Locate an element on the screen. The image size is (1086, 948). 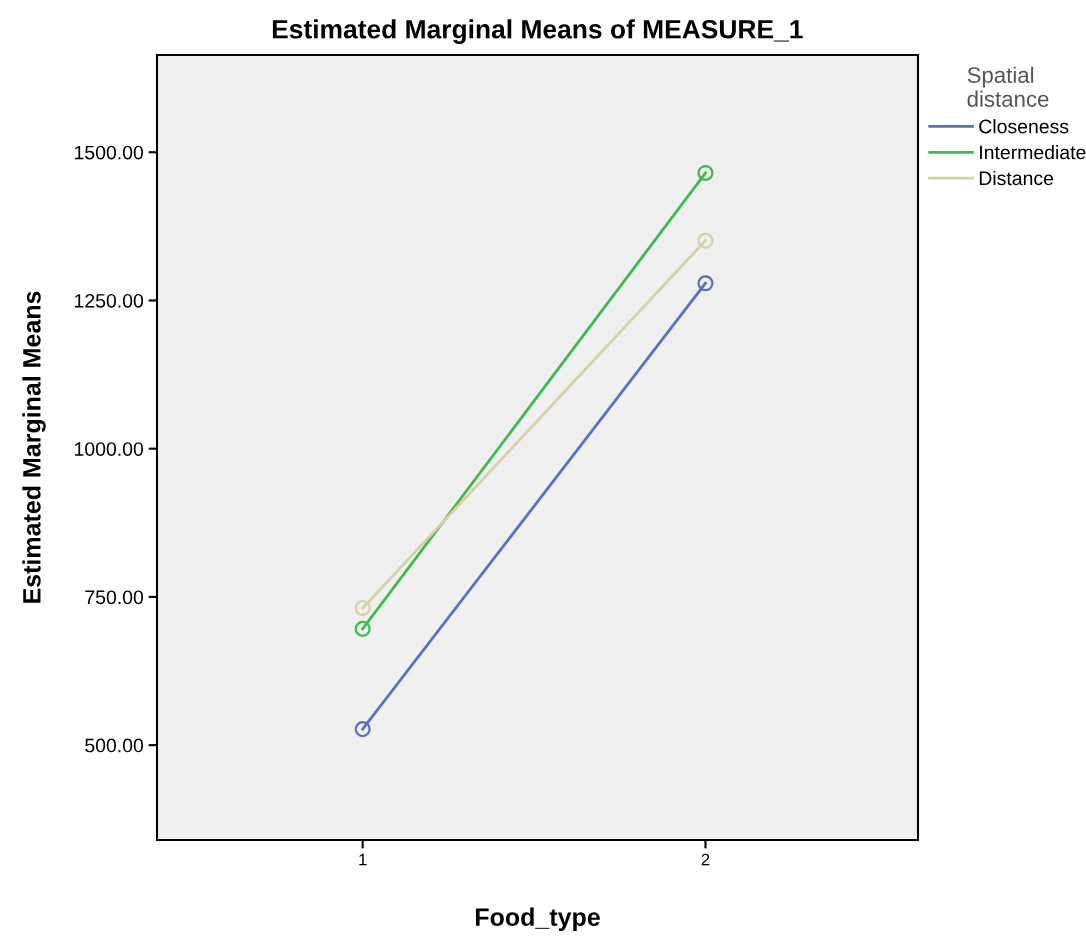
x-tick-label: 1 is located at coordinates (363, 859).